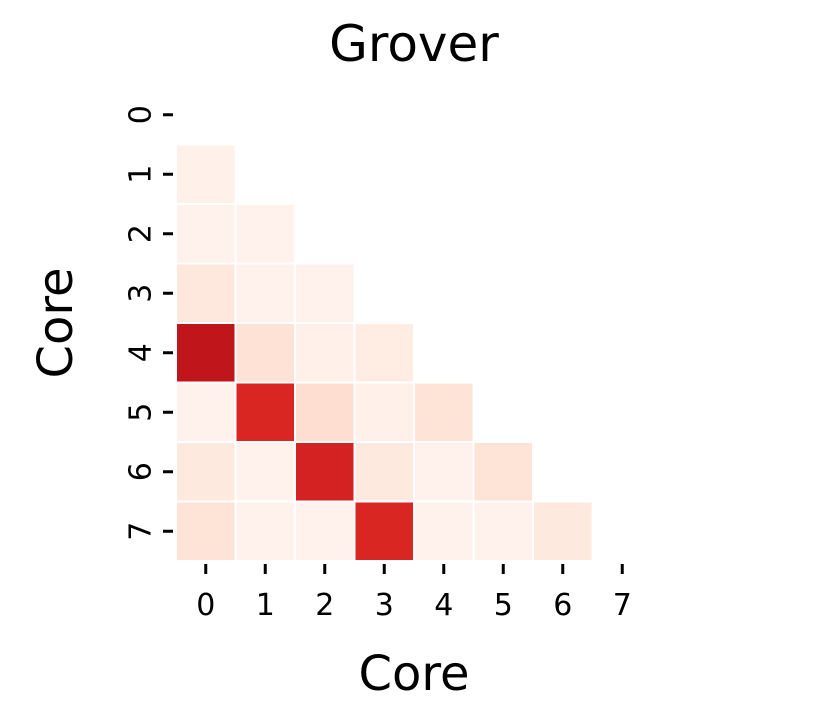  Describe the element at coordinates (141, 174) in the screenshot. I see `y-tick-label-1: 1` at that location.